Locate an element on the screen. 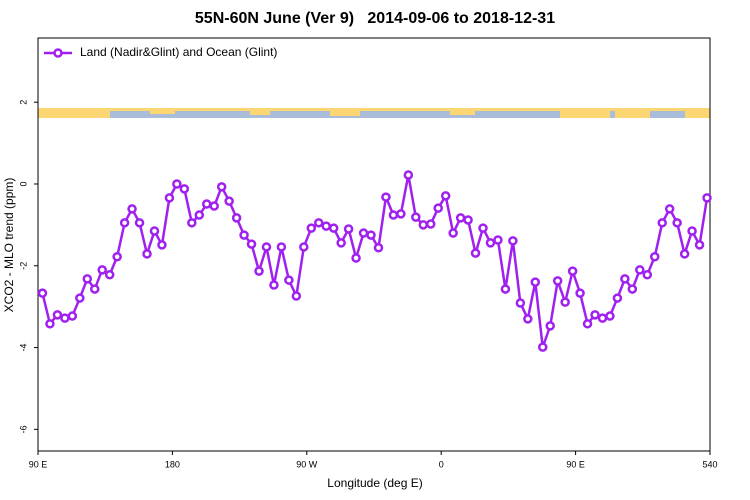  y-tick-label: 0 is located at coordinates (23, 183).